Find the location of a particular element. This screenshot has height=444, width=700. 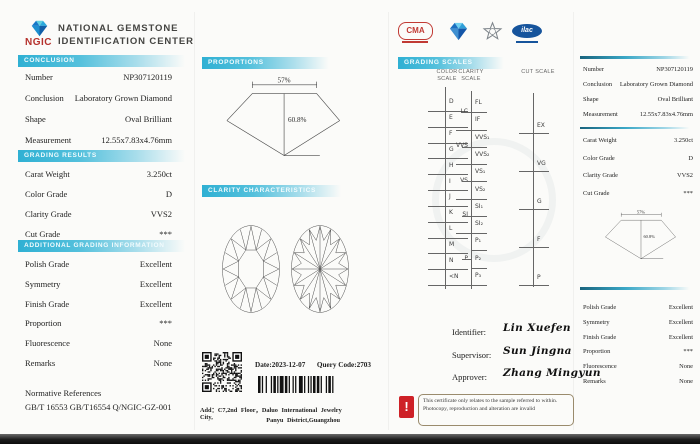

org-name-line1: NATIONAL GEMSTONE is located at coordinates (118, 28).